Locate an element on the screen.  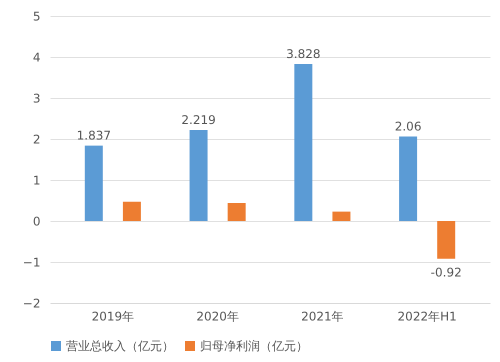
y-tick-label: 1 is located at coordinates (36, 181).